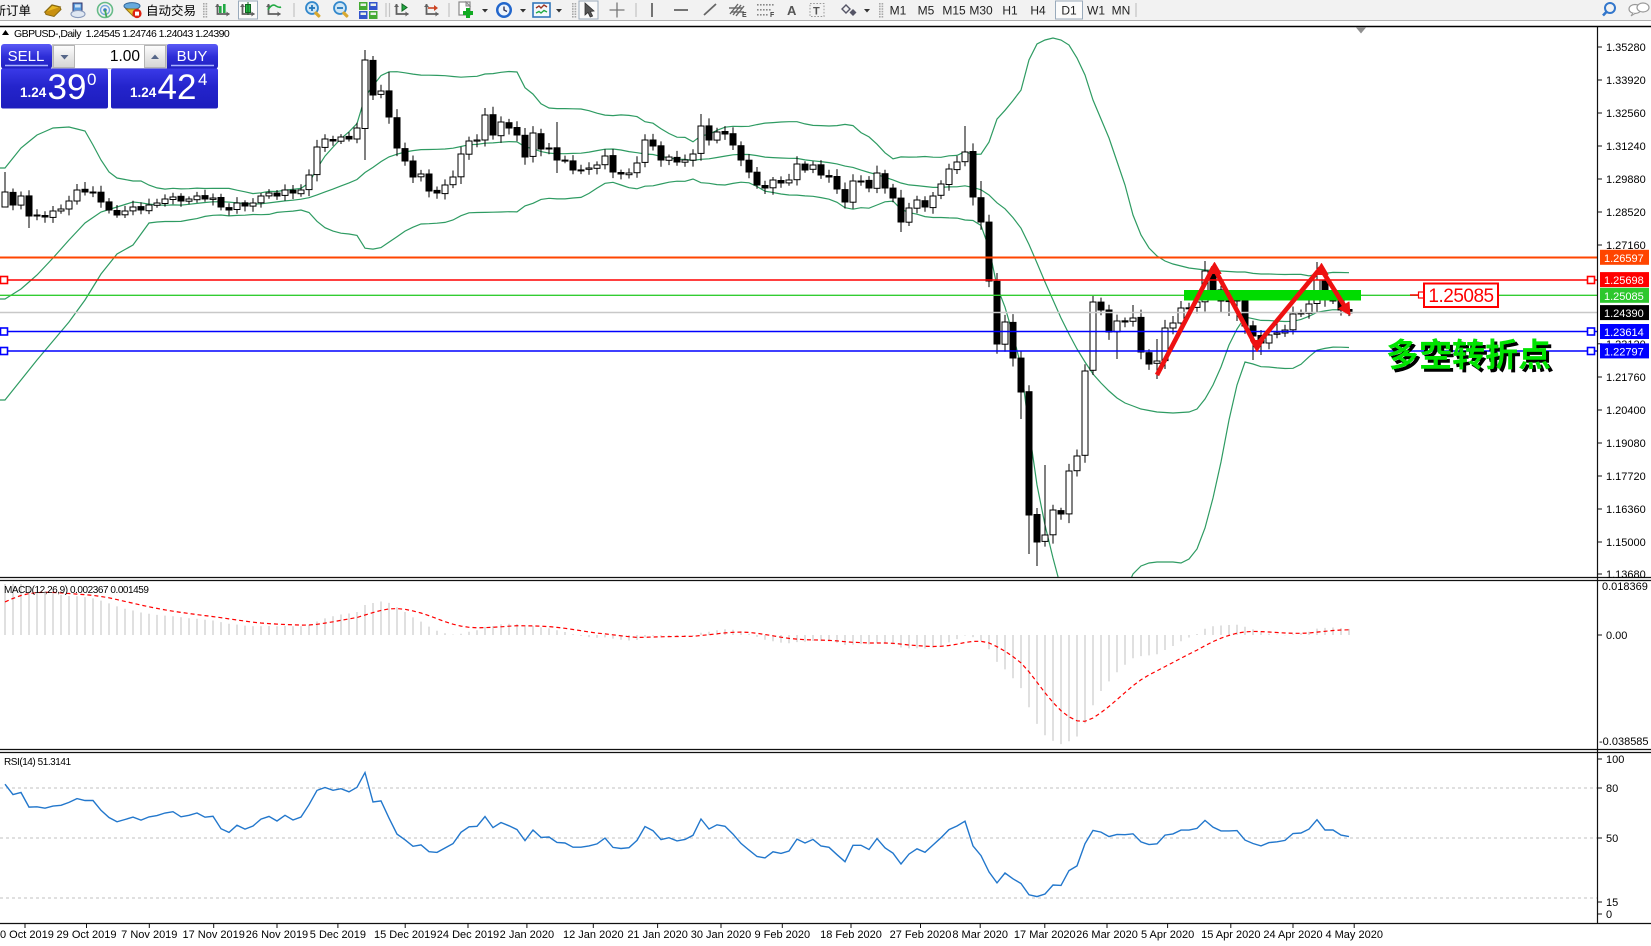 The width and height of the screenshot is (1651, 946). I want to click on svg-text: RSI(14) 51.3141, so click(38, 762).